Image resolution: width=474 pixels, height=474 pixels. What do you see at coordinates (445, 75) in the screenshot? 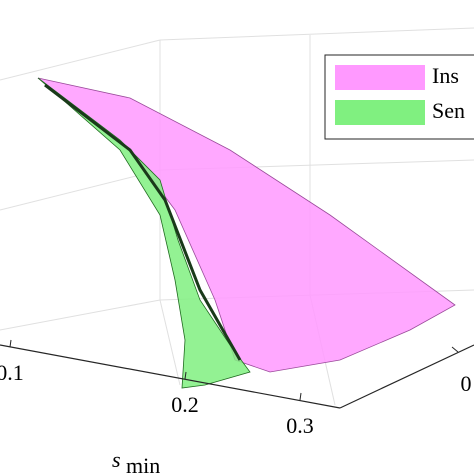
I see `legend-label: Ins` at bounding box center [445, 75].